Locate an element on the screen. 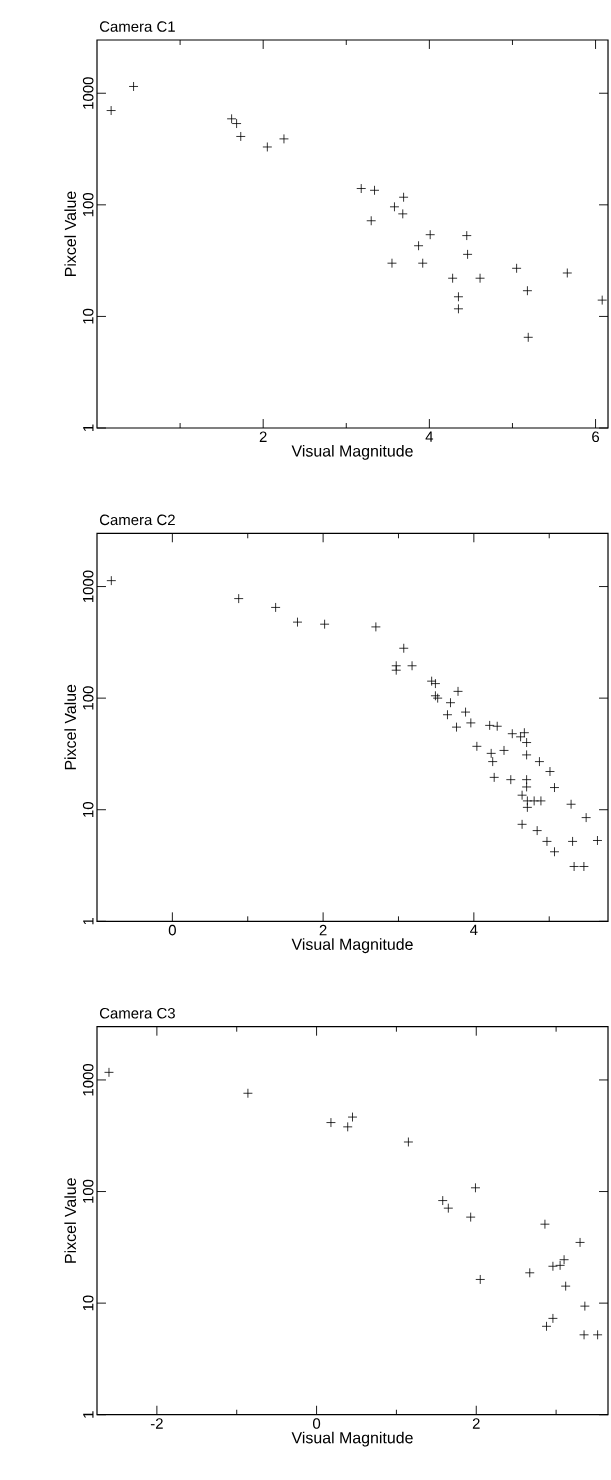  x-tick-label: 6 is located at coordinates (596, 437).